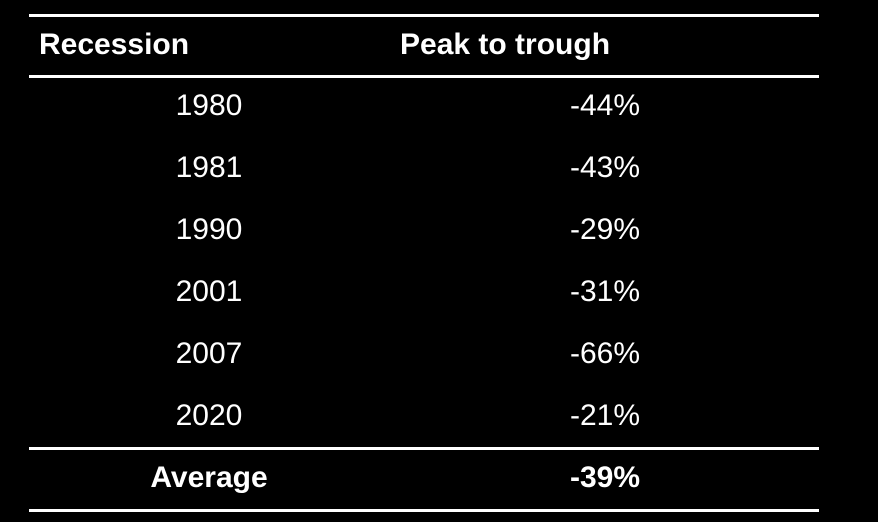 This screenshot has height=522, width=878. Describe the element at coordinates (605, 291) in the screenshot. I see `peak-to-trough-cell: -31%` at that location.